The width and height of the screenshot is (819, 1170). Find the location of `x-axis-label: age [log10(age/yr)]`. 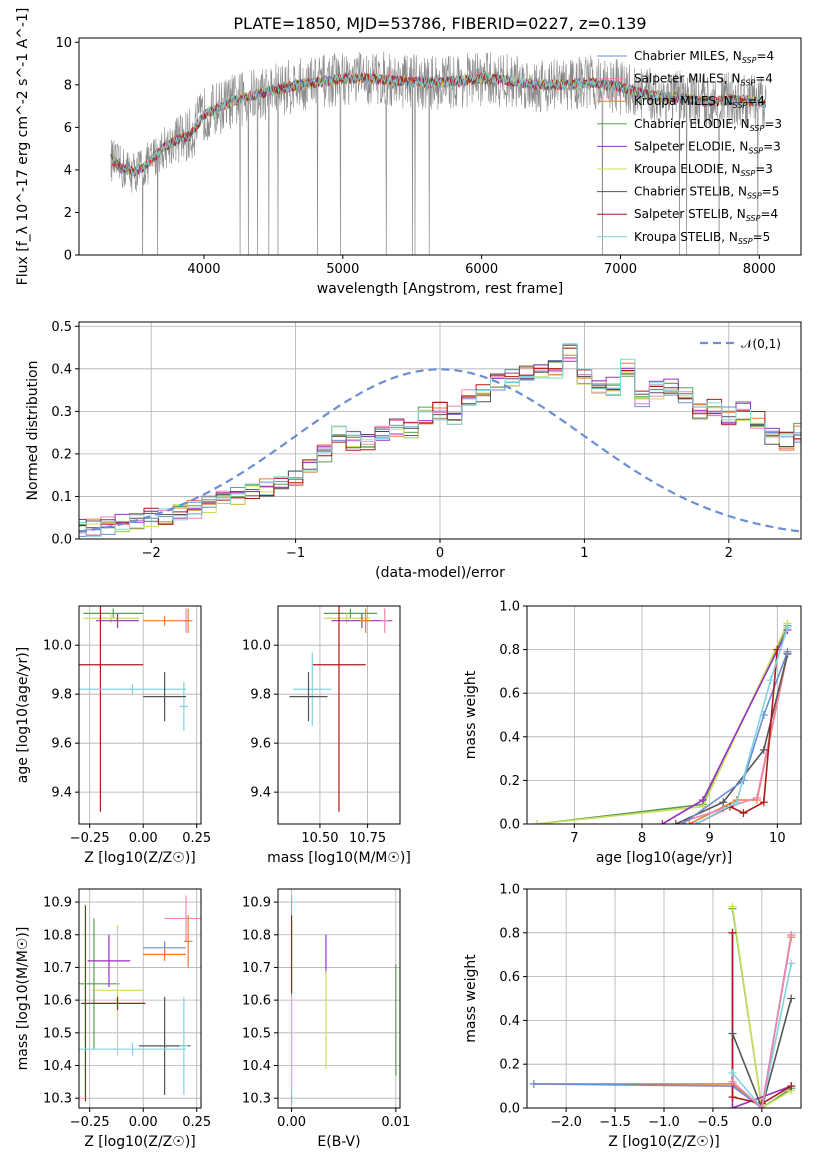

x-axis-label: age [log10(age/yr)] is located at coordinates (664, 858).